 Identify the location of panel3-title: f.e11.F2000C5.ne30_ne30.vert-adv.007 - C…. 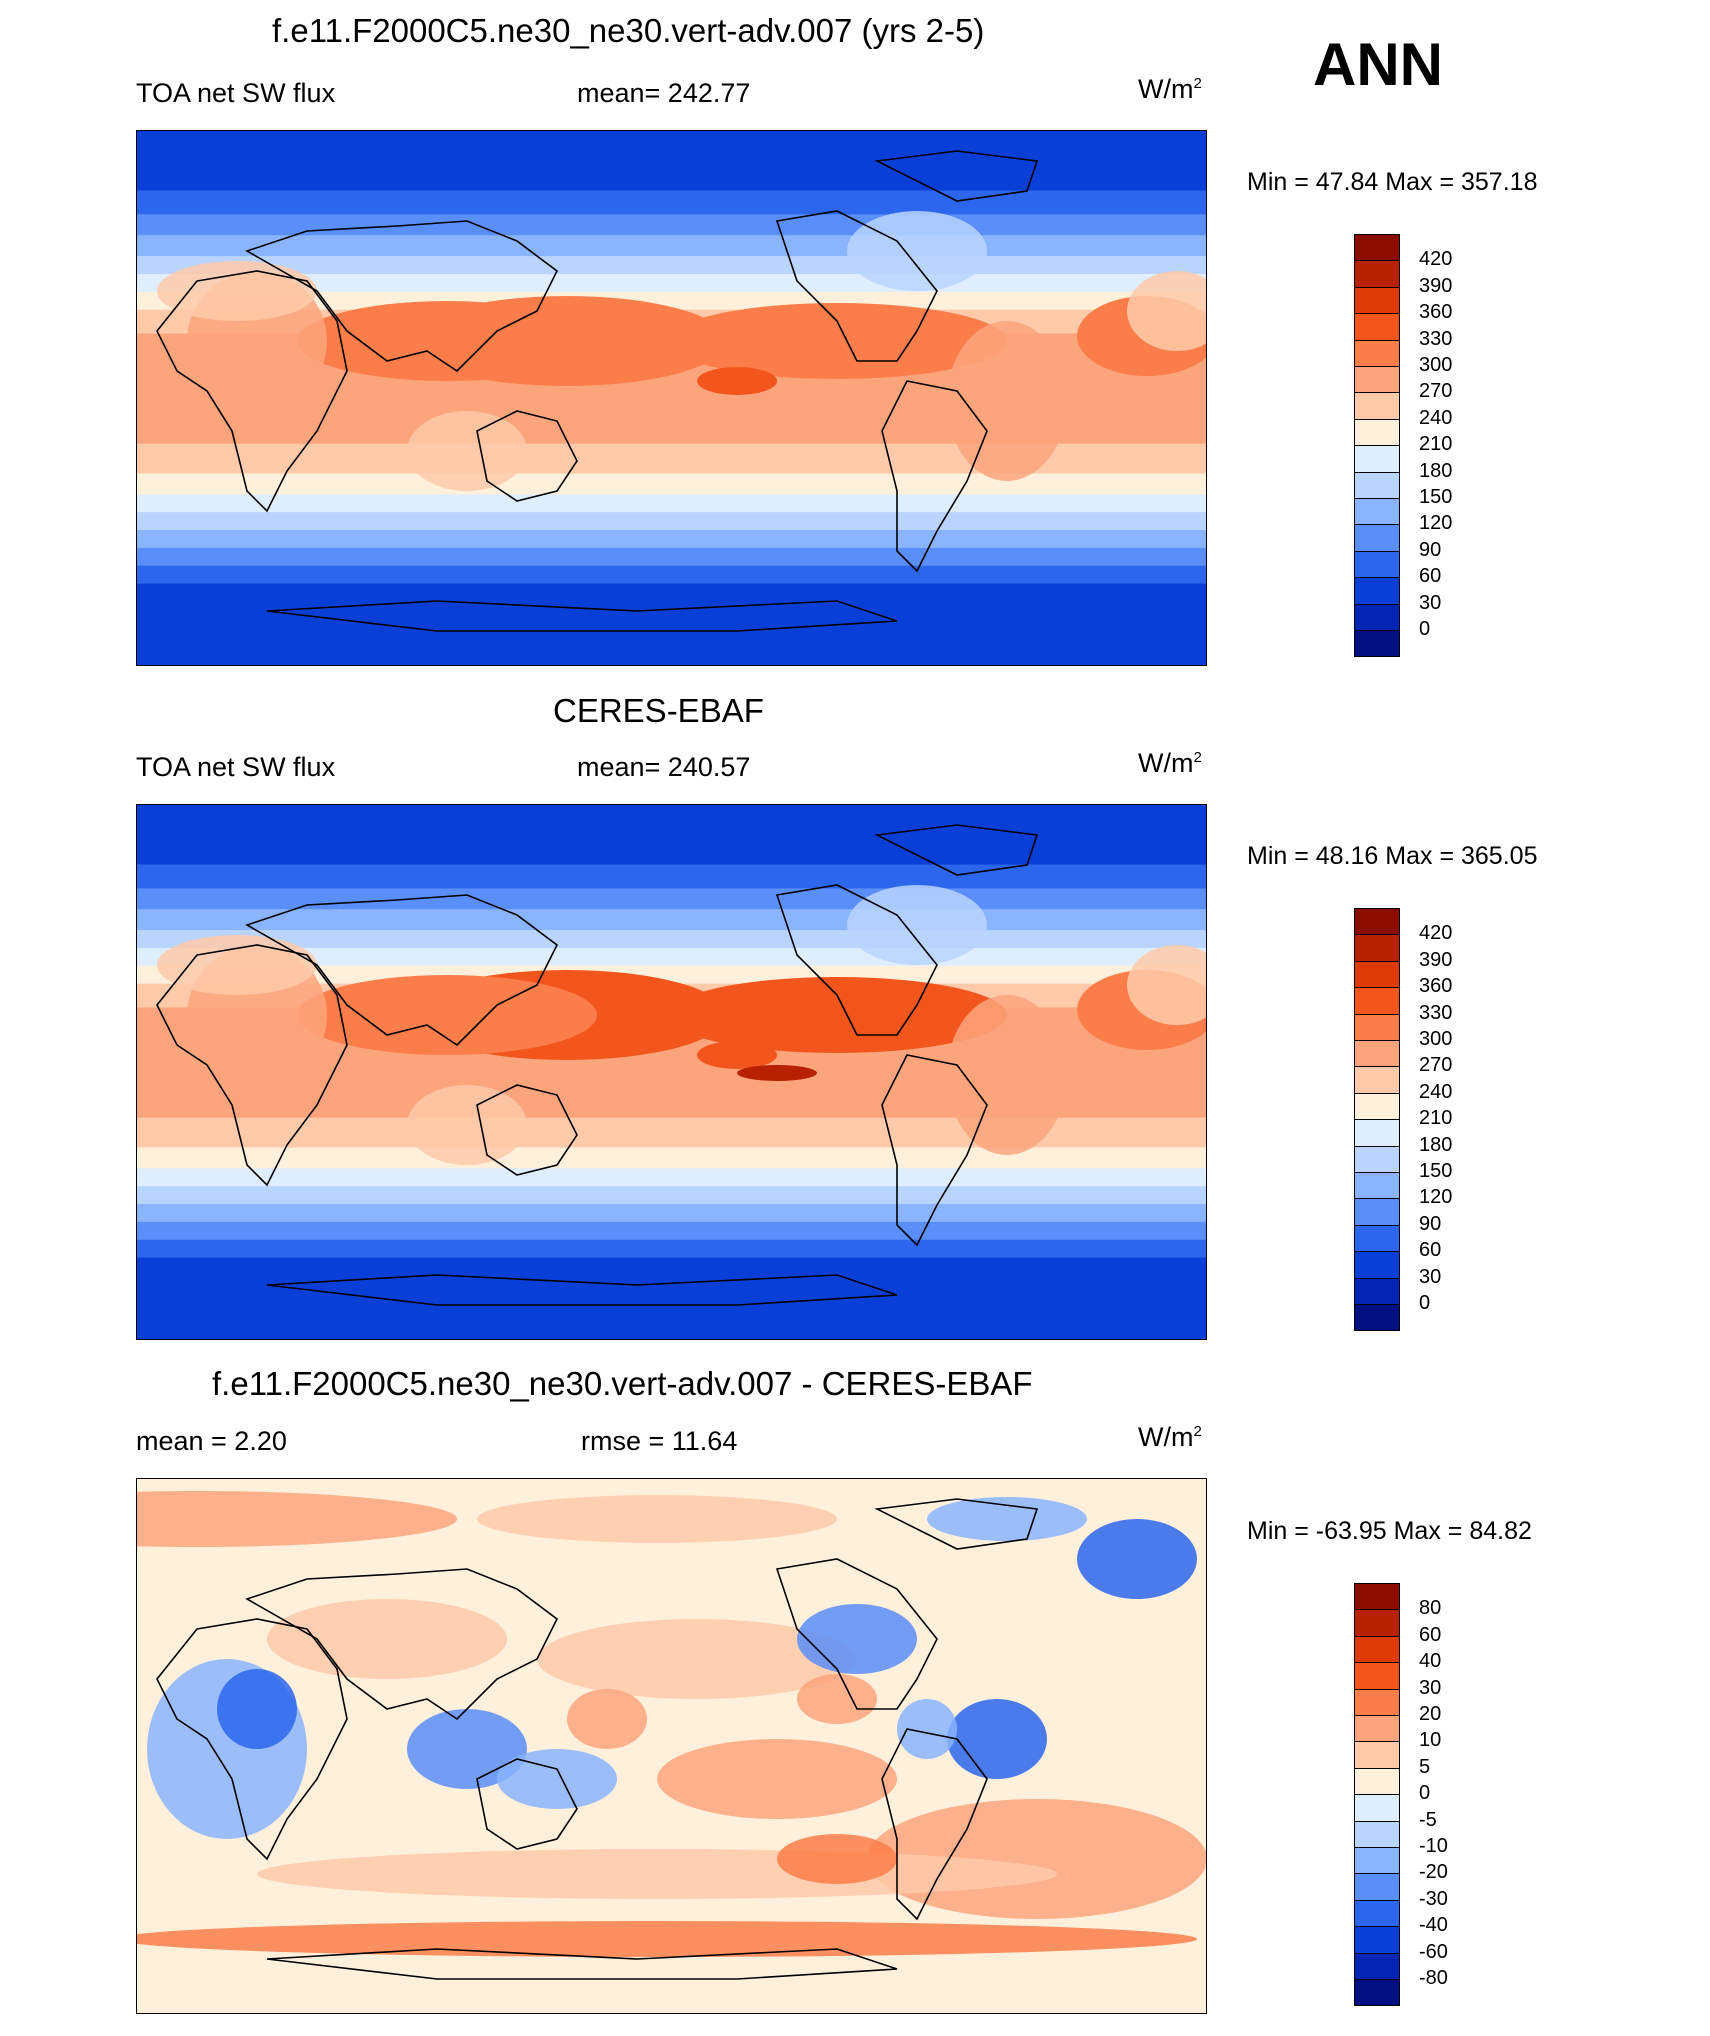
(622, 1383).